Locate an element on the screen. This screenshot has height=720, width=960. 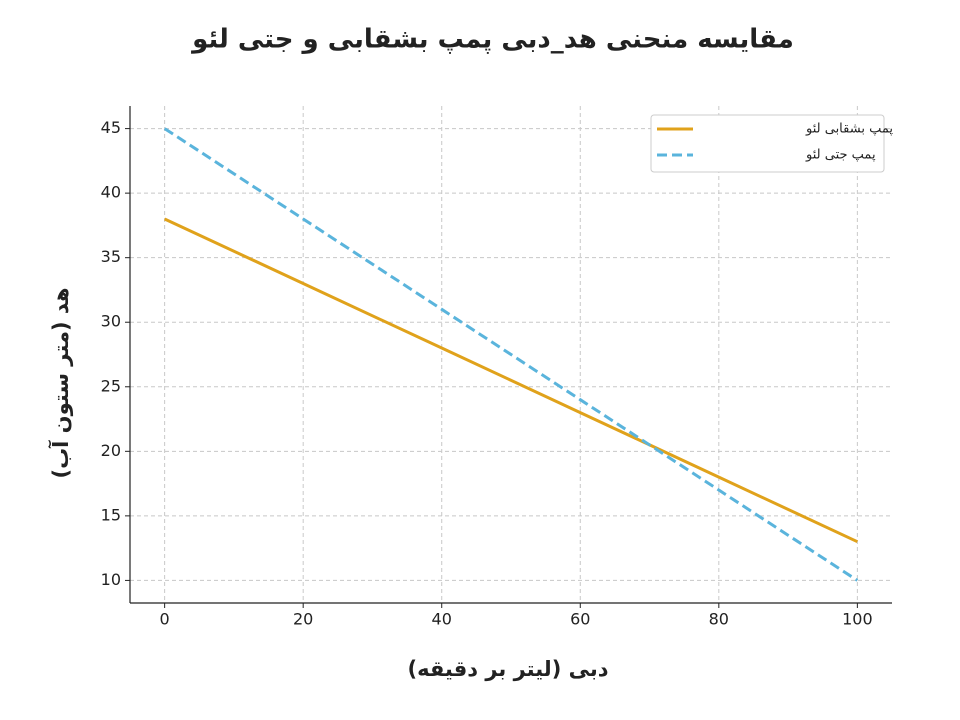
x-tick-label: 60 is located at coordinates (580, 619).